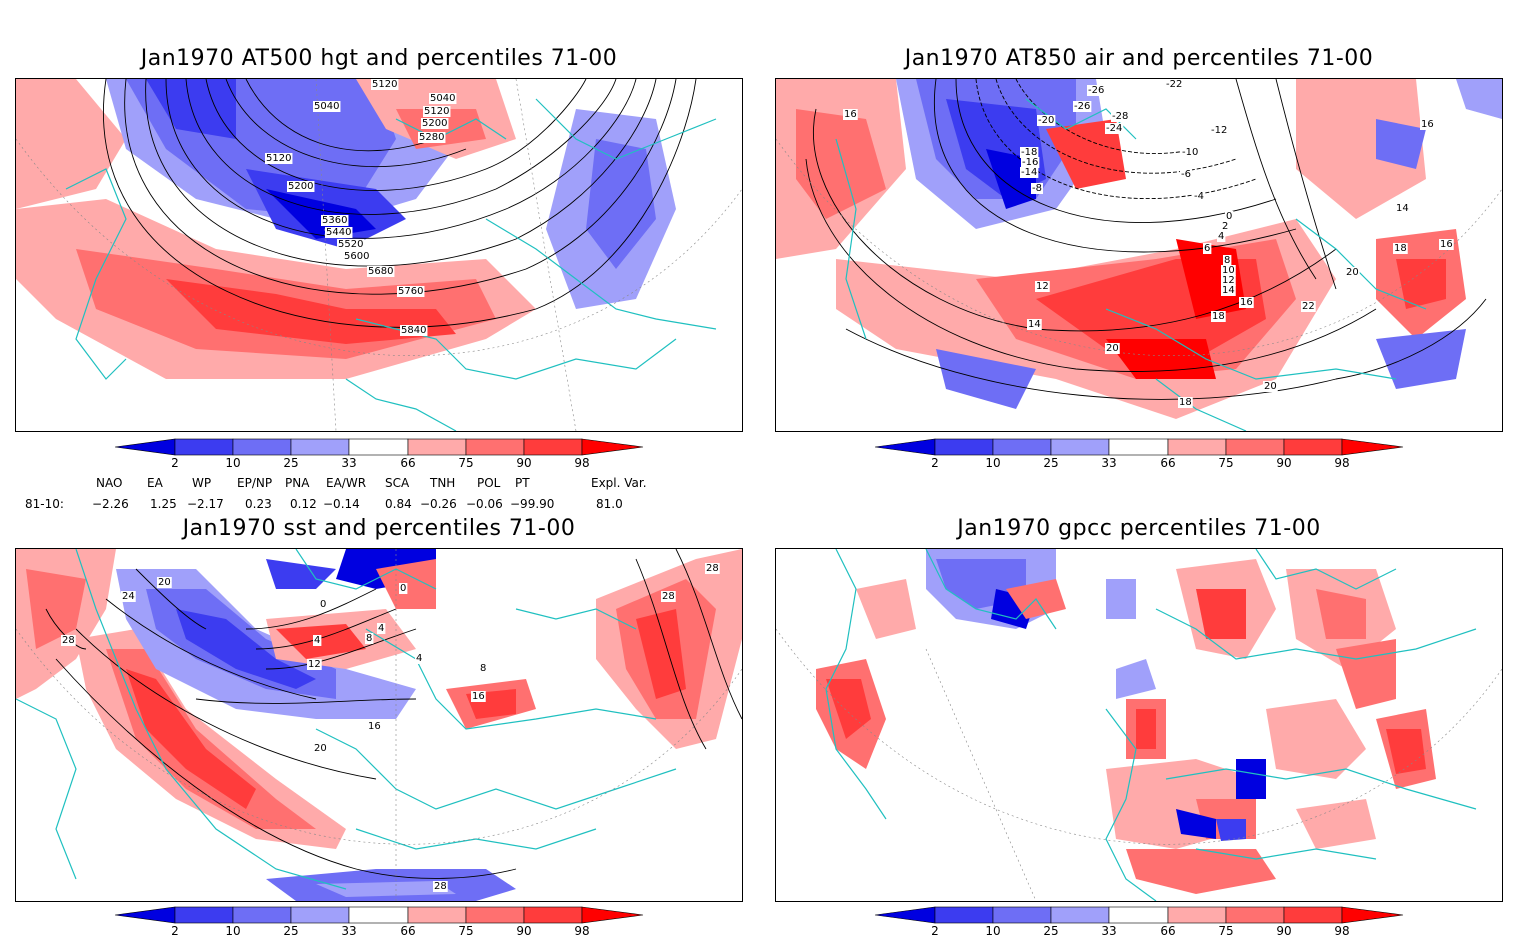 The image size is (1520, 942). Describe the element at coordinates (1139, 528) in the screenshot. I see `panel-title-gpcc: Jan1970 gpcc percentiles 71-00` at that location.